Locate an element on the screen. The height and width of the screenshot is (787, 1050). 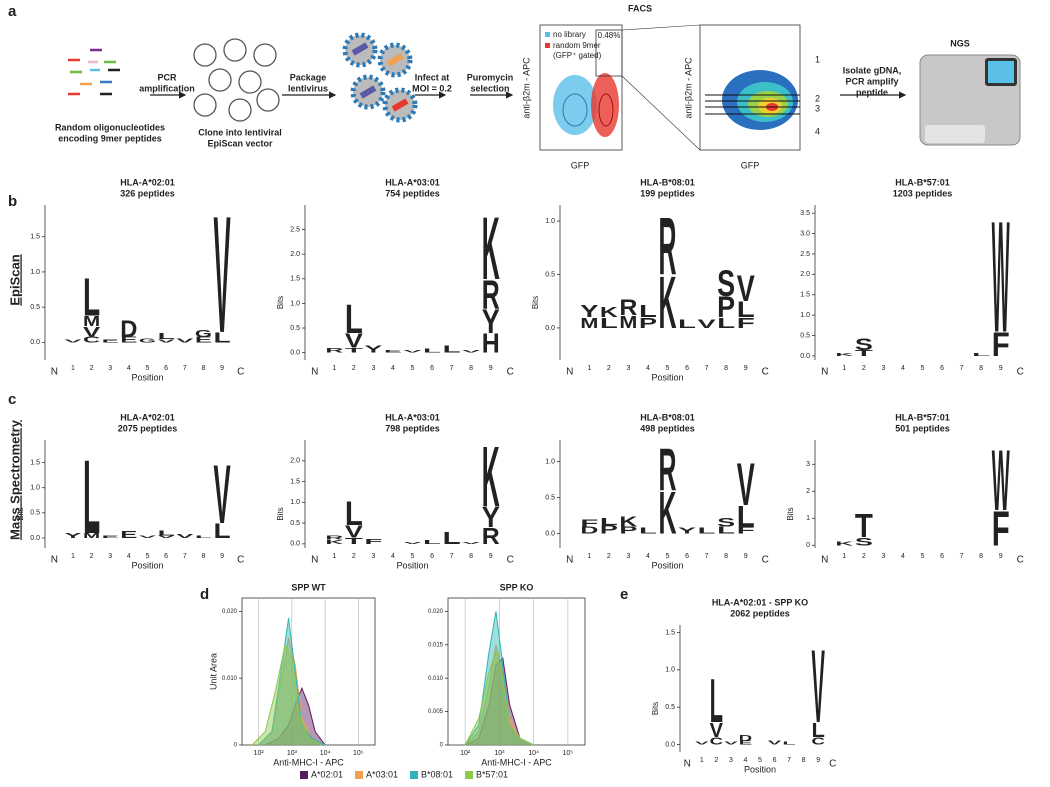
gate-label: 3 is located at coordinates (817, 108).